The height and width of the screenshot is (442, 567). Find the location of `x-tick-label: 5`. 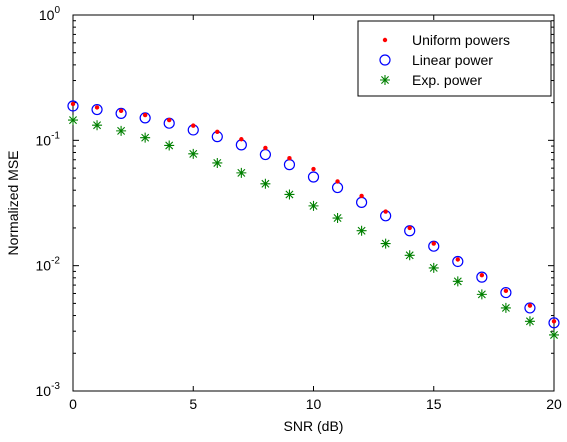

x-tick-label: 5 is located at coordinates (193, 404).